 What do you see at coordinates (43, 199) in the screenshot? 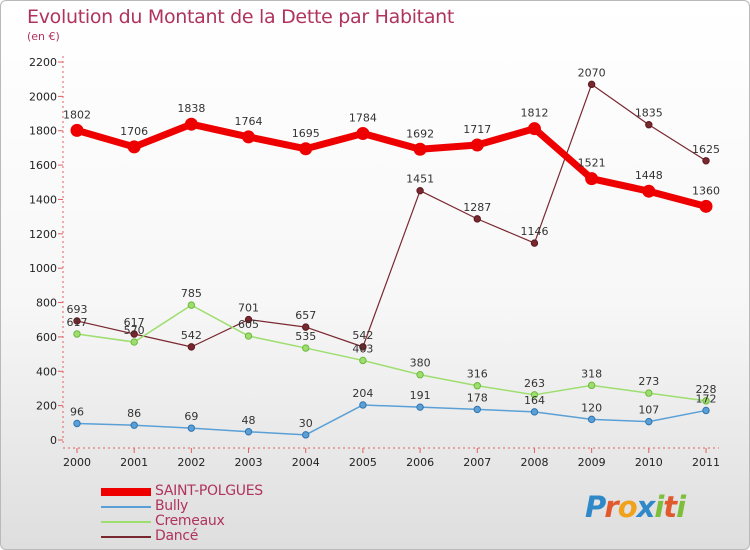
I see `y-tick-label: 1400` at bounding box center [43, 199].